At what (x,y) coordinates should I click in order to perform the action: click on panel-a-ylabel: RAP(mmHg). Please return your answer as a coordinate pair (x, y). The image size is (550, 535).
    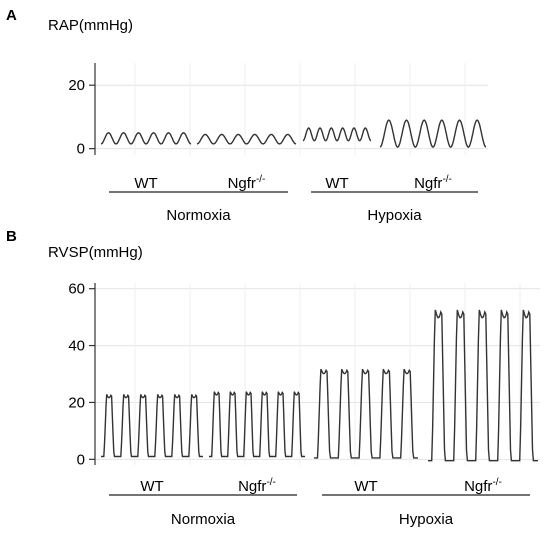
    Looking at the image, I should click on (90, 25).